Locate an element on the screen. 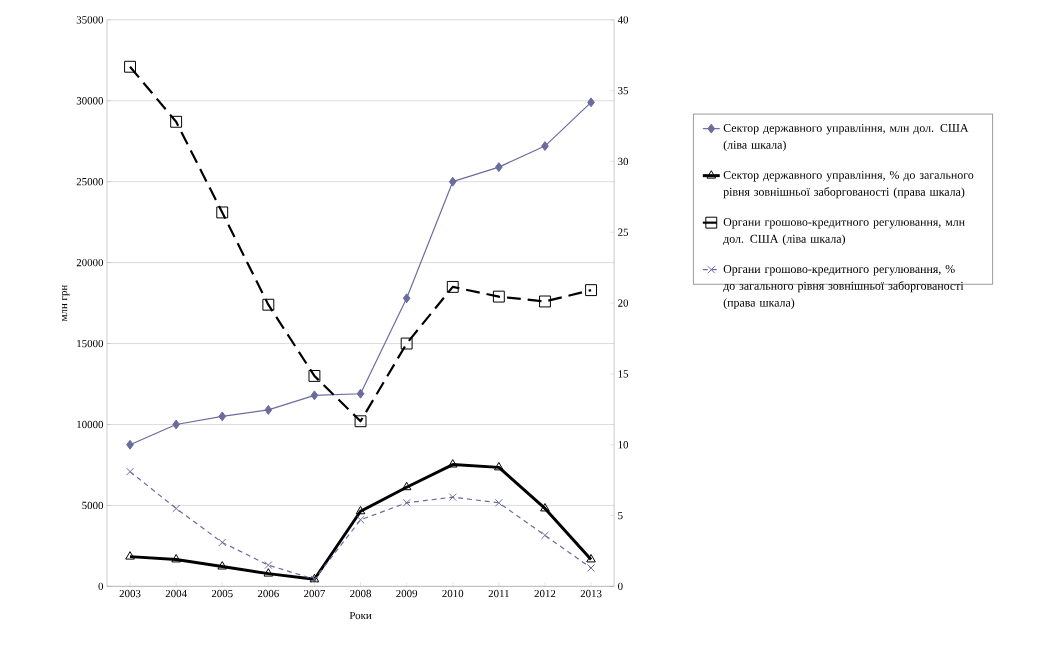  y-tick-label: 20000 is located at coordinates (90, 263).